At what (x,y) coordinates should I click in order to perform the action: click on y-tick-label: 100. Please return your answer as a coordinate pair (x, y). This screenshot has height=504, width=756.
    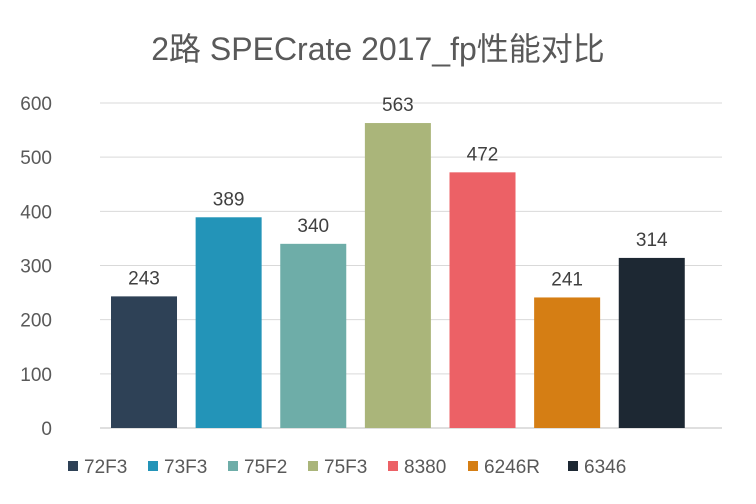
    Looking at the image, I should click on (36, 375).